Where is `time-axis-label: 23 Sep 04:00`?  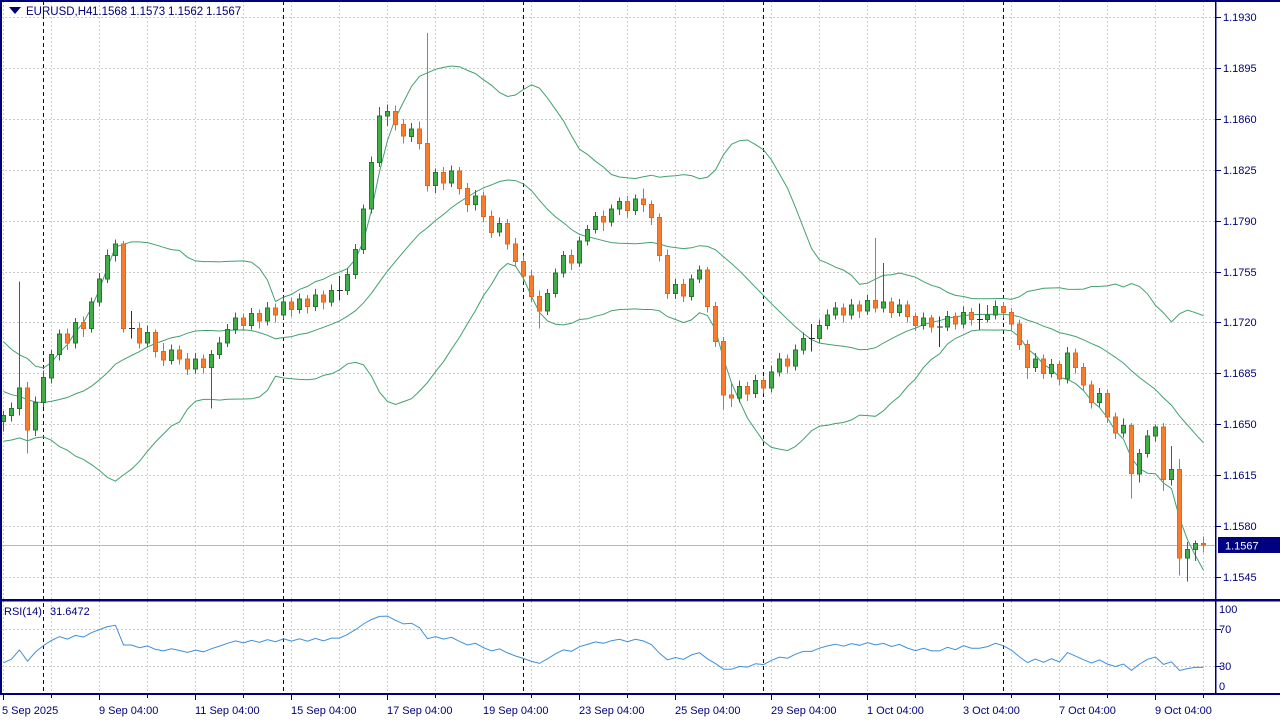 time-axis-label: 23 Sep 04:00 is located at coordinates (611, 711).